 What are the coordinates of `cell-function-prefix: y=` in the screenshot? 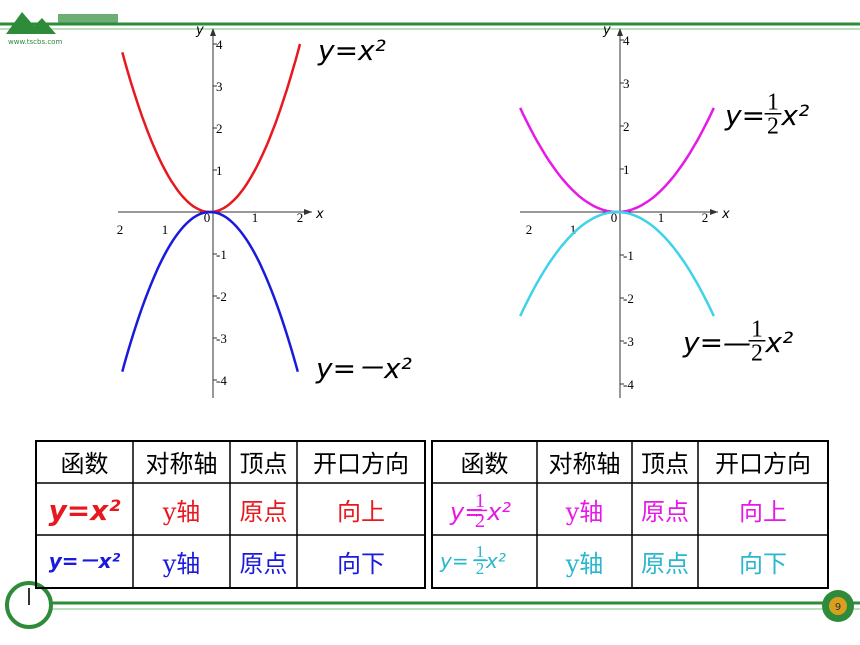 It's located at (466, 512).